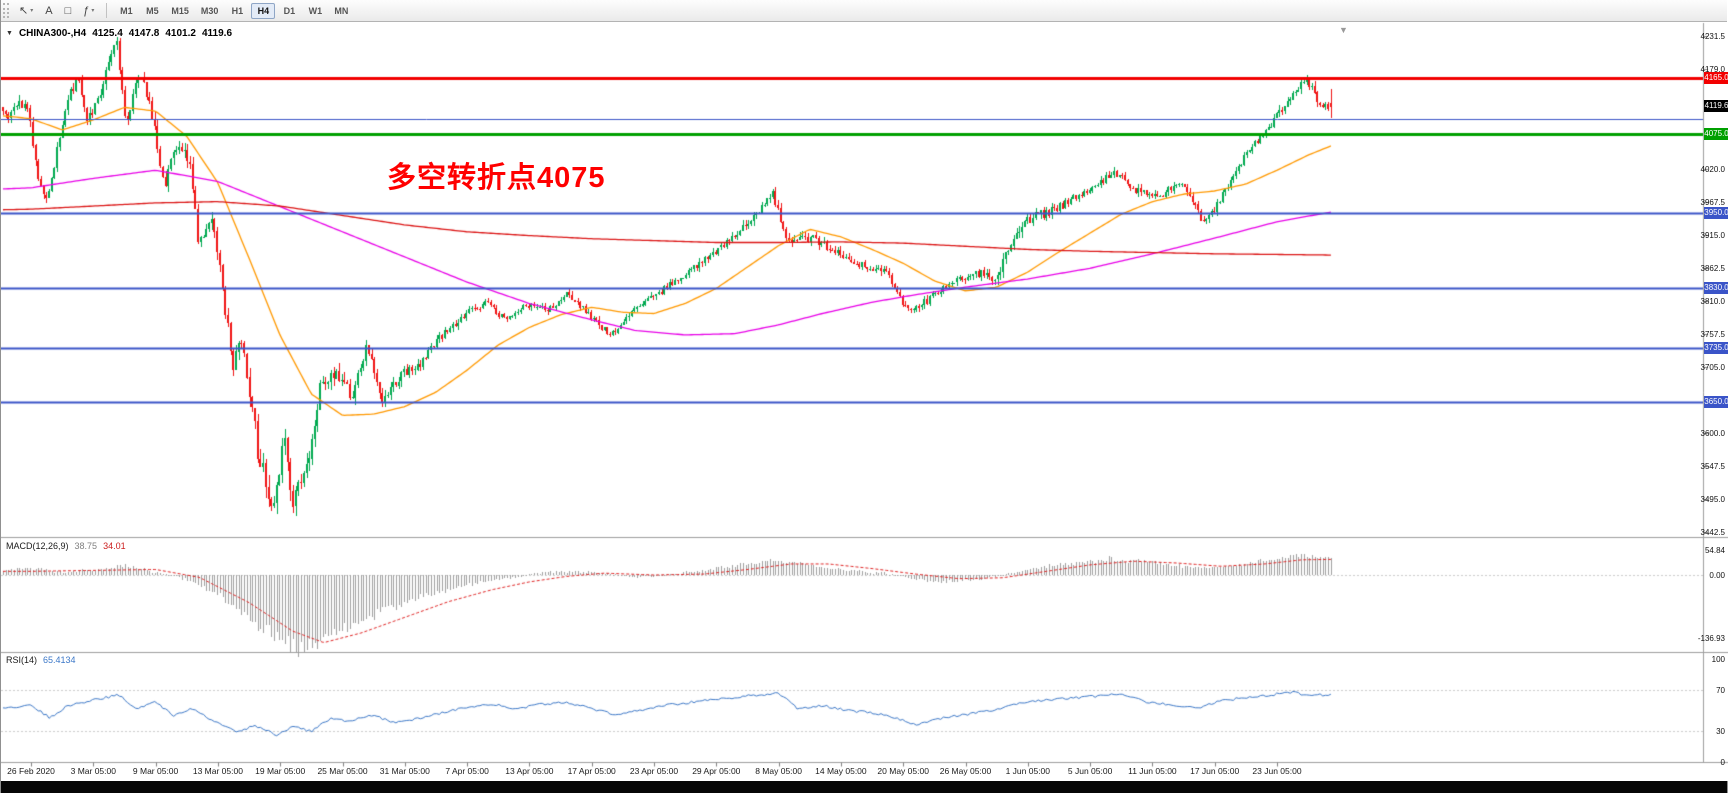 This screenshot has height=793, width=1728. I want to click on date-axis-label: 9 Mar 05:00, so click(155, 771).